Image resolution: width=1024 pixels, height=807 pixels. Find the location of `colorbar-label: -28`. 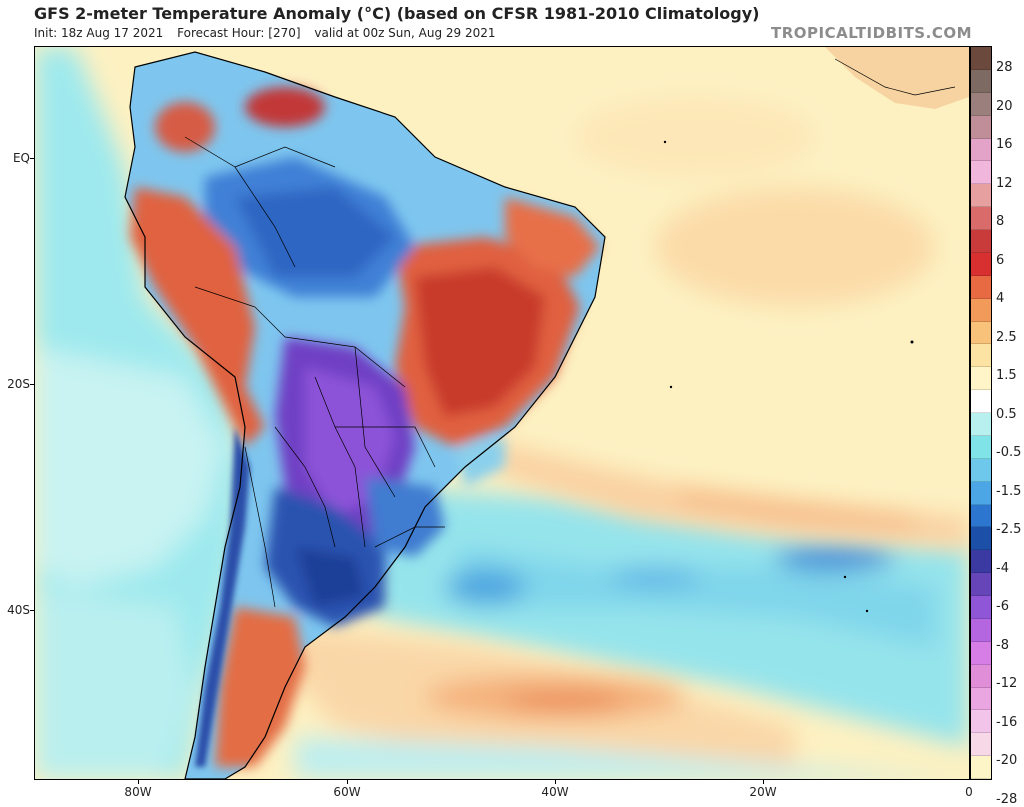

colorbar-label: -28 is located at coordinates (1007, 799).